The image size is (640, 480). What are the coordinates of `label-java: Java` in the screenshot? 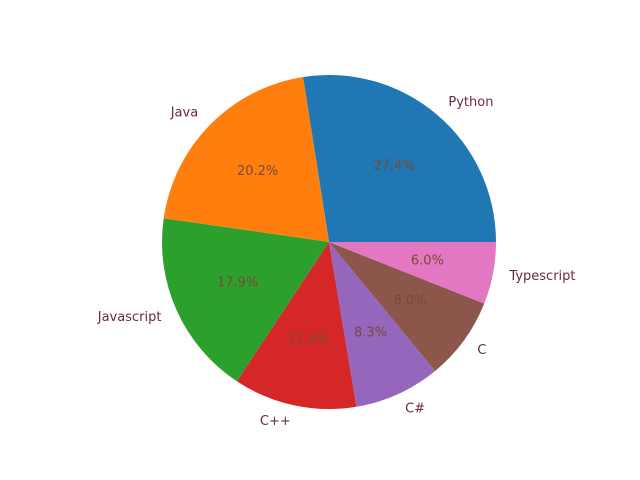 It's located at (184, 113).